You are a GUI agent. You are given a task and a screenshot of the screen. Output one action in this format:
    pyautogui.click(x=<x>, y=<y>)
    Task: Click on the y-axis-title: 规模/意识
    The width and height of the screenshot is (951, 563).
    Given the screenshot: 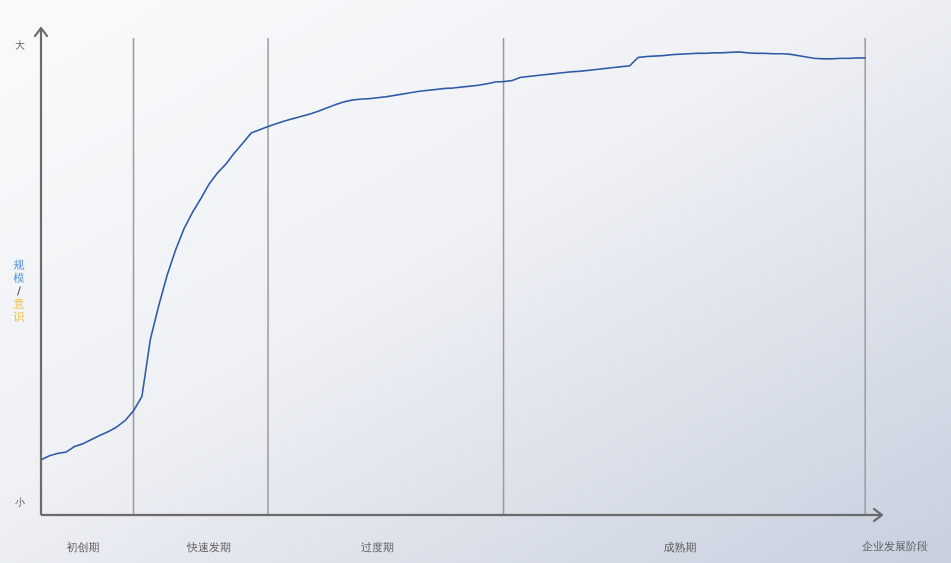 What is the action you would take?
    pyautogui.click(x=18, y=291)
    